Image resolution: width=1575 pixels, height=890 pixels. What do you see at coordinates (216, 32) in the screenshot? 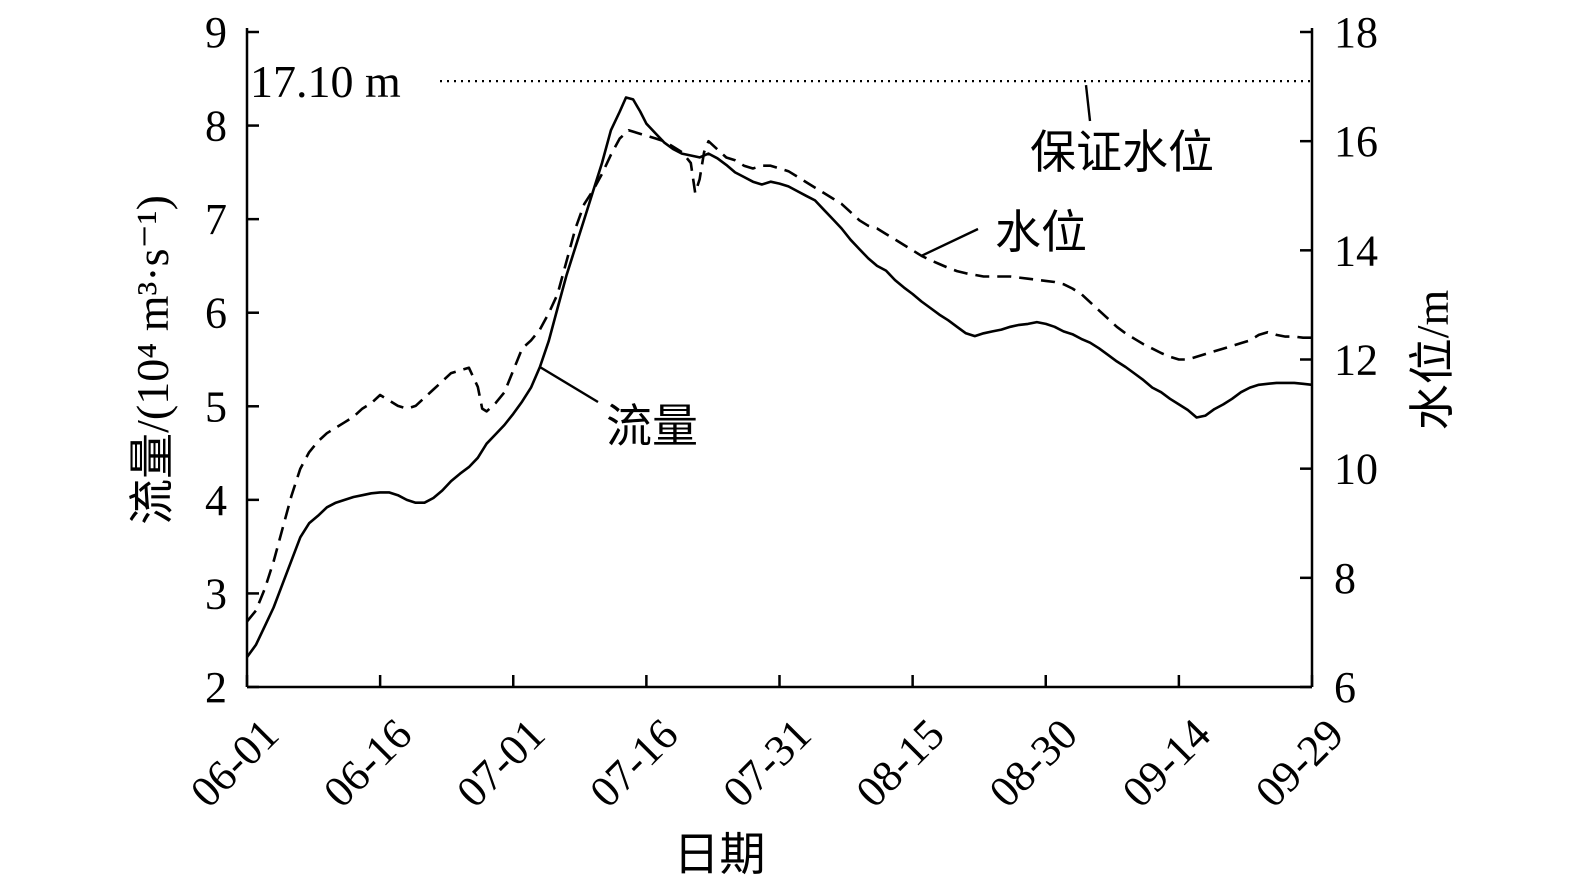
I see `left-y-tick-label: 9` at bounding box center [216, 32].